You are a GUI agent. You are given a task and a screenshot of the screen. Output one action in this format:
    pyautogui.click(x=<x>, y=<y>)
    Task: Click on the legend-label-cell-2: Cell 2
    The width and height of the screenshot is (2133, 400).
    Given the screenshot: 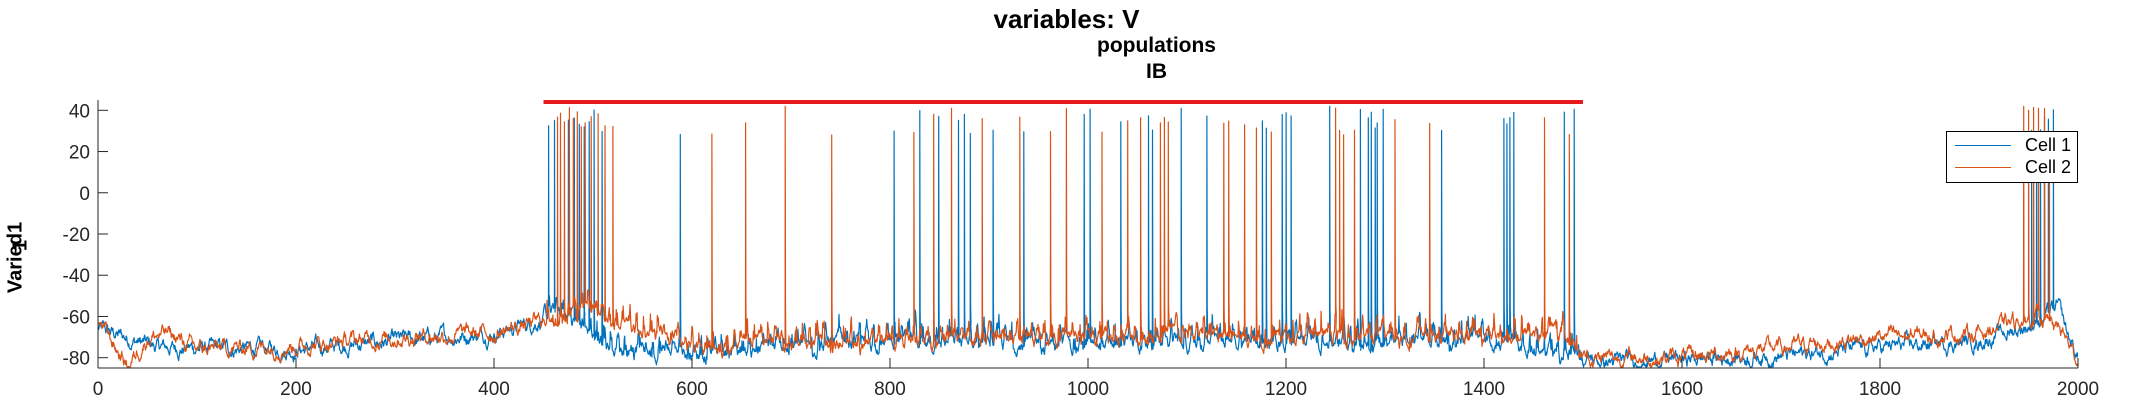 What is the action you would take?
    pyautogui.click(x=2048, y=167)
    